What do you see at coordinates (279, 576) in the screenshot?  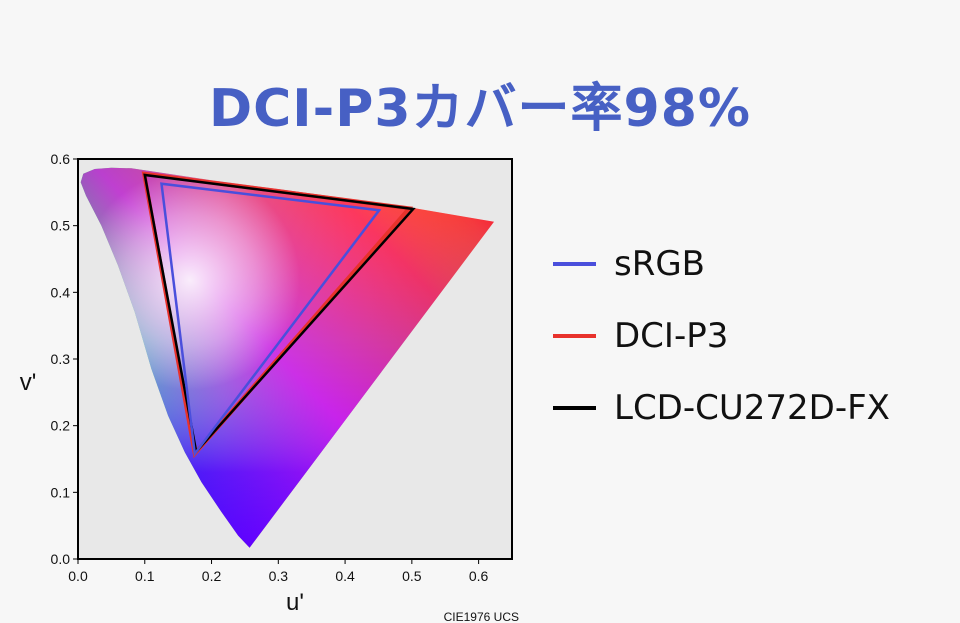 I see `x-tick-label: 0.3` at bounding box center [279, 576].